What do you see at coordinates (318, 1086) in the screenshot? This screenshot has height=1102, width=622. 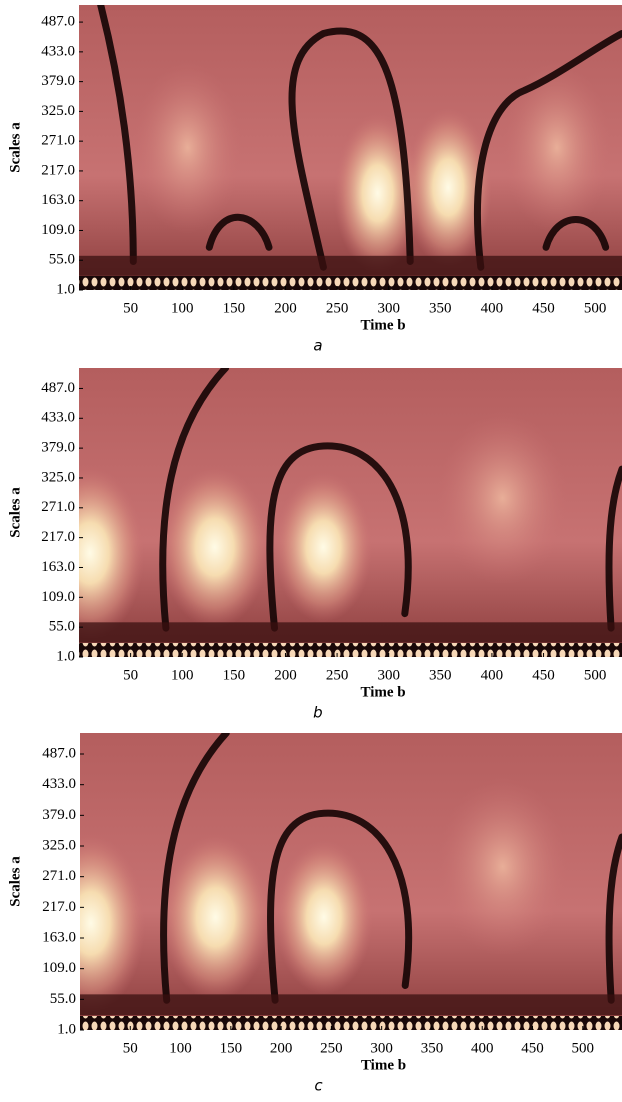 I see `panel-caption: c` at bounding box center [318, 1086].